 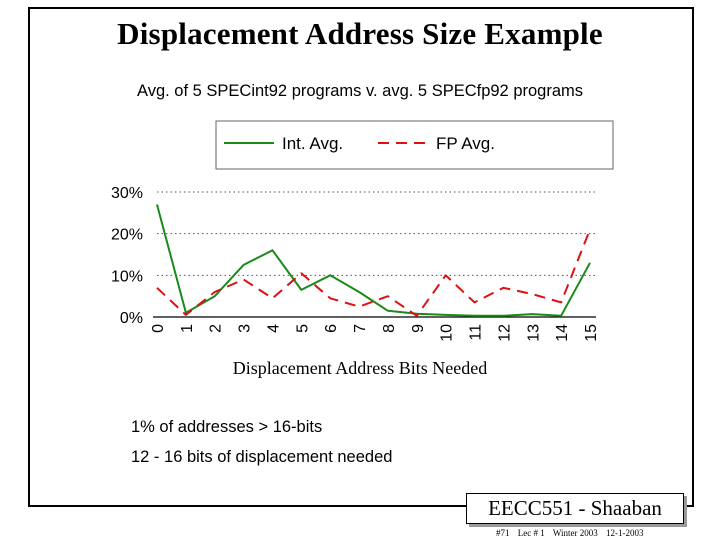 I want to click on x-tick-label: 7, so click(x=360, y=328).